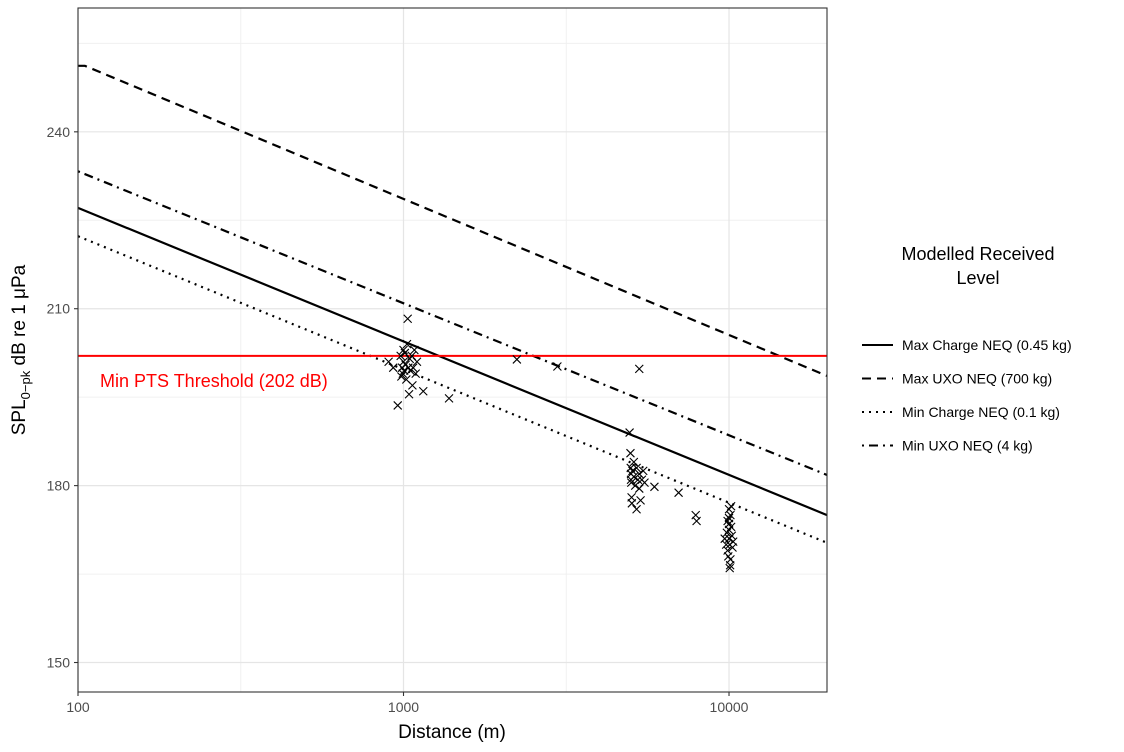 The image size is (1124, 752). Describe the element at coordinates (19, 317) in the screenshot. I see `y-axis-title-unit: dB re 1 μPa` at that location.